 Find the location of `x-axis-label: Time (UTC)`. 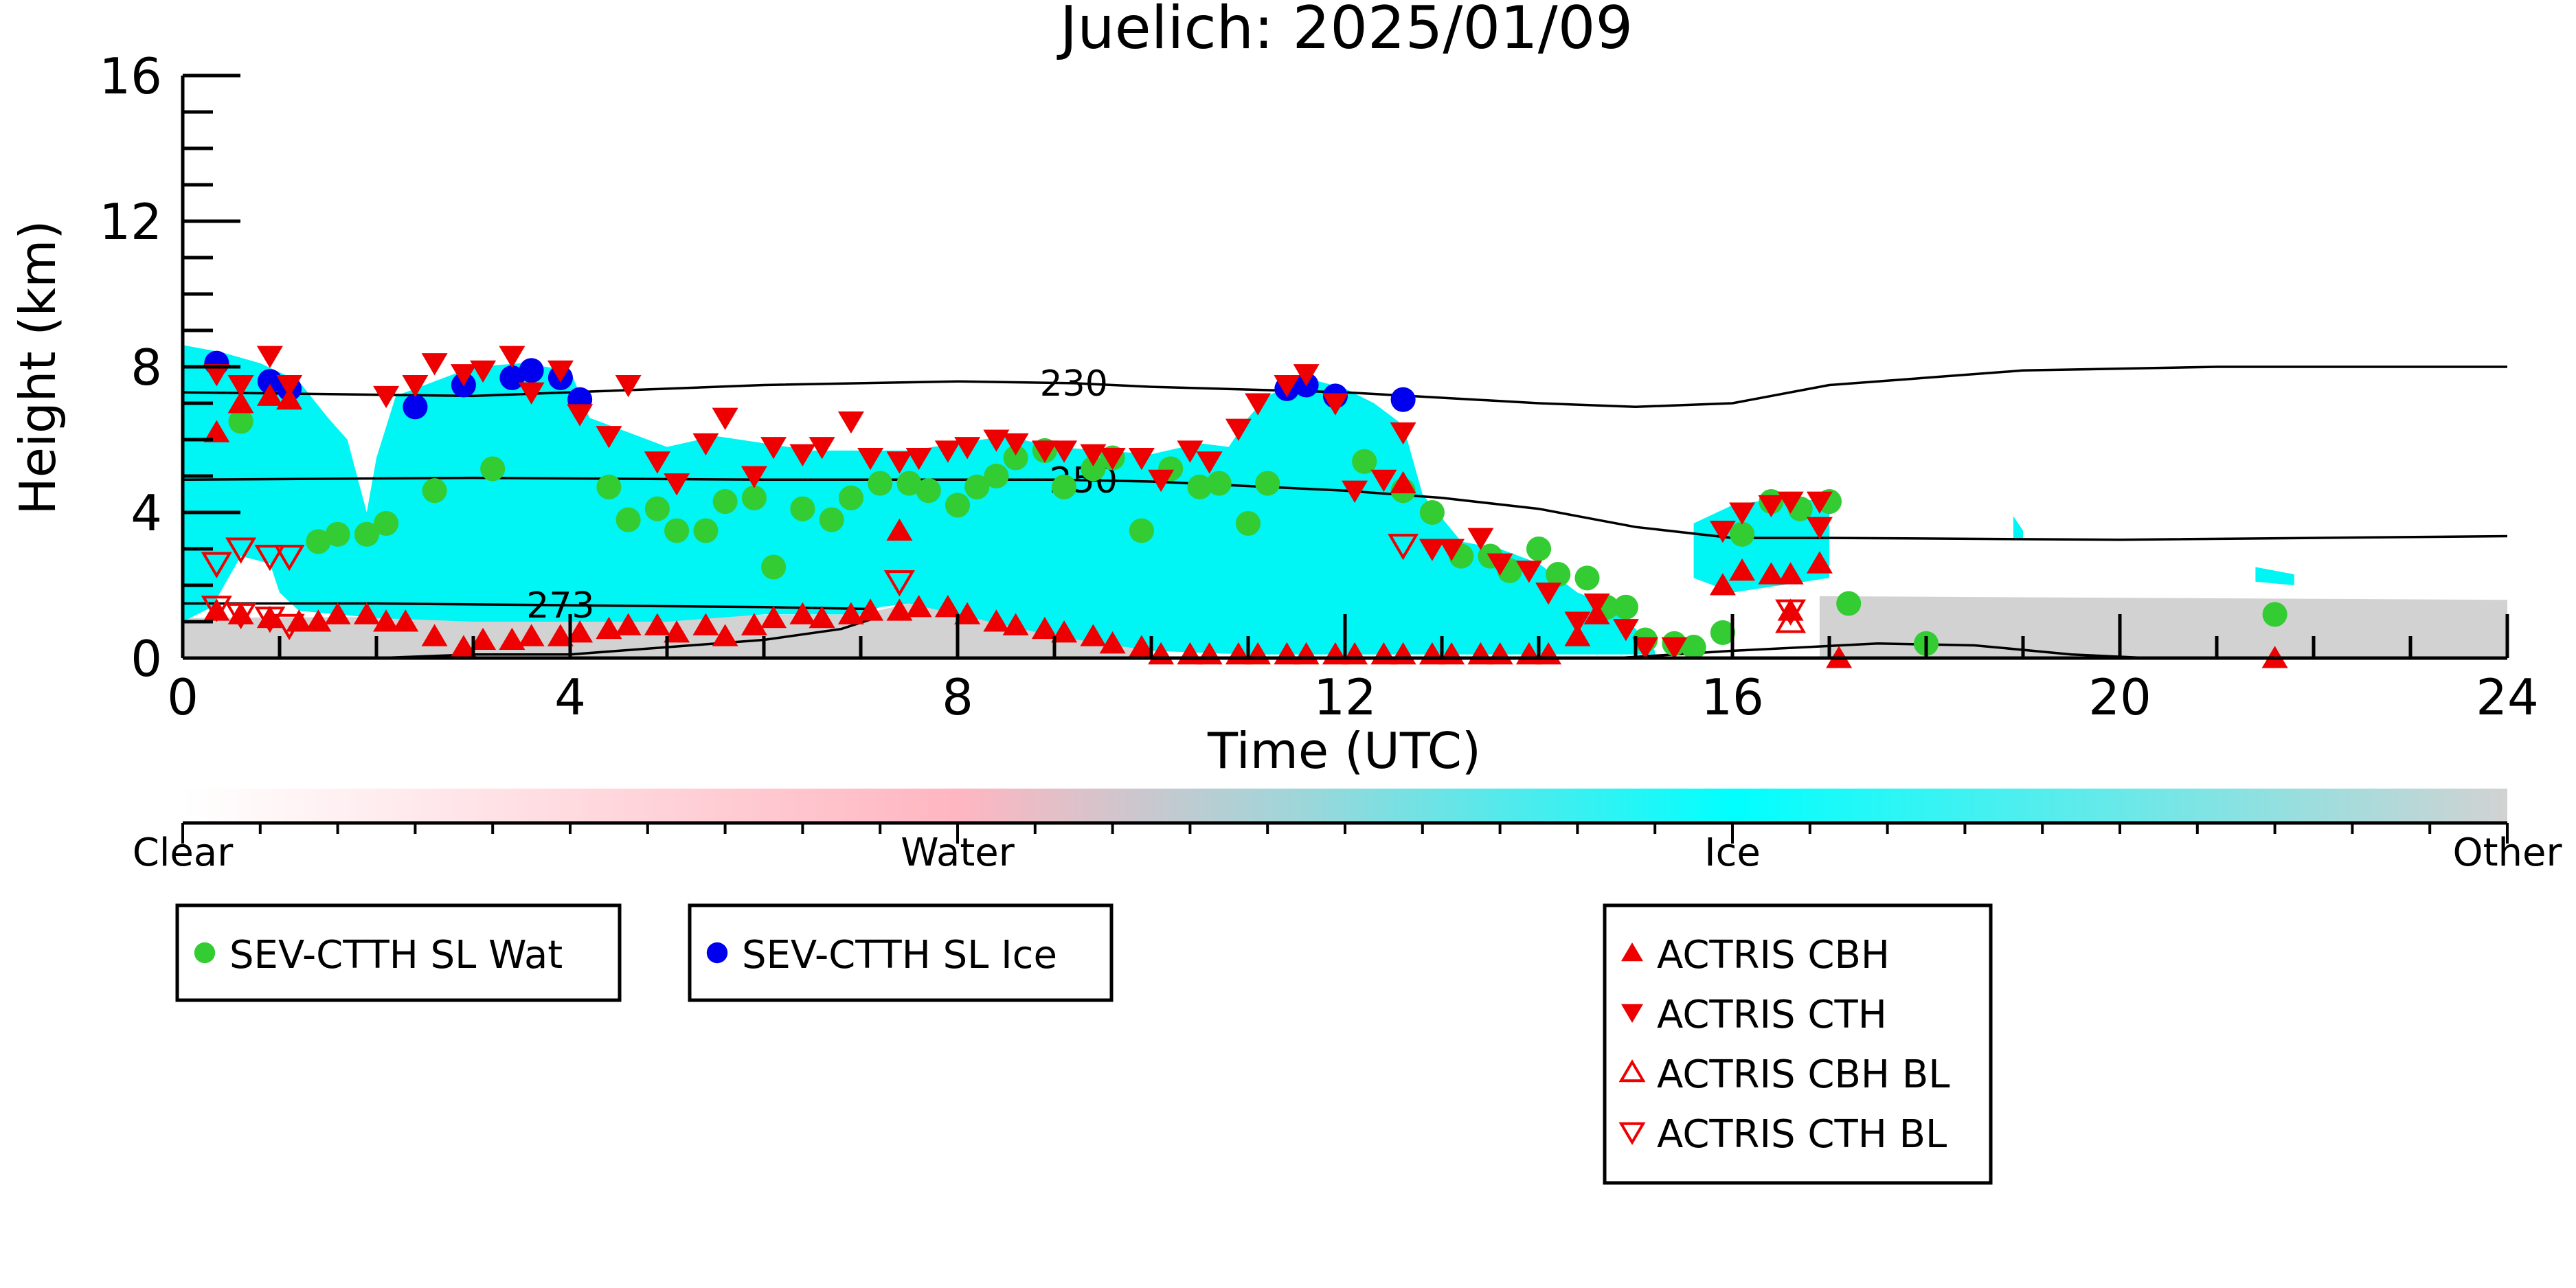

x-axis-label: Time (UTC) is located at coordinates (1344, 751).